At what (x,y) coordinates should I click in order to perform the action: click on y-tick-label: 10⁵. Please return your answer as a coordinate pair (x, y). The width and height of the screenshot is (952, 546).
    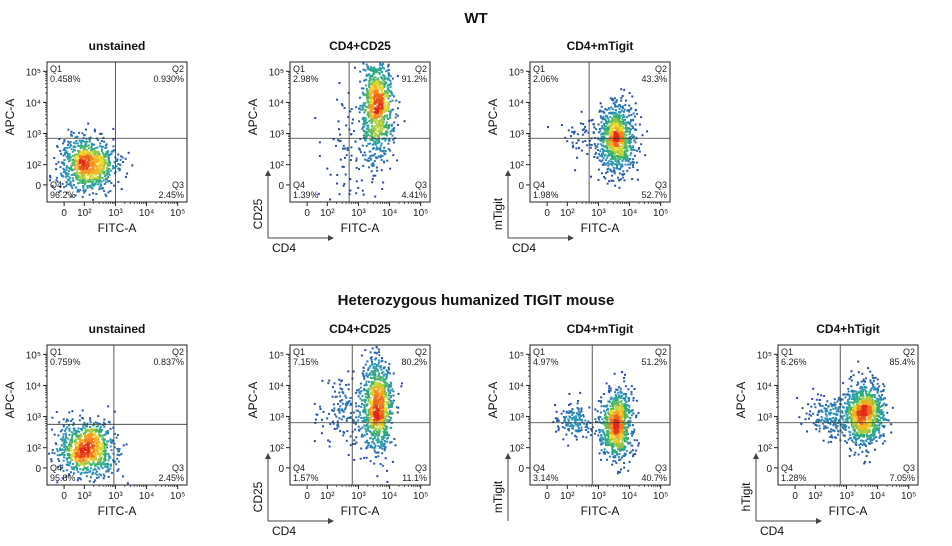
    Looking at the image, I should click on (516, 72).